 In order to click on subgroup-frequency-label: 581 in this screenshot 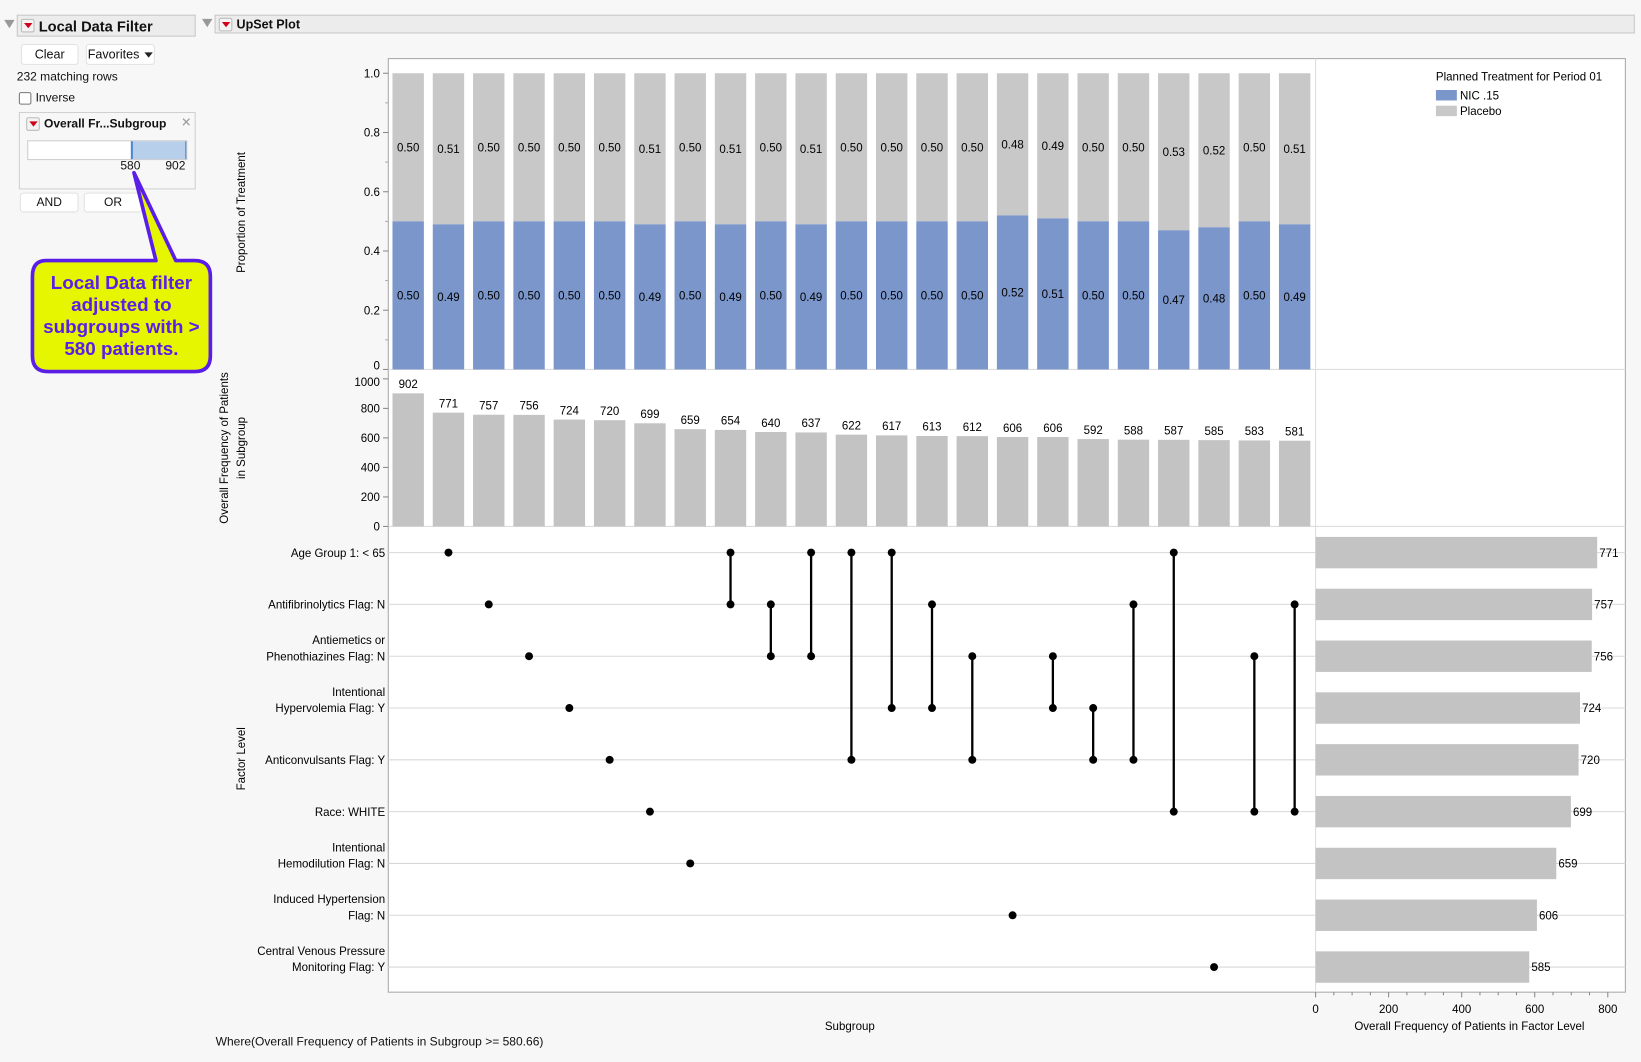, I will do `click(1294, 432)`.